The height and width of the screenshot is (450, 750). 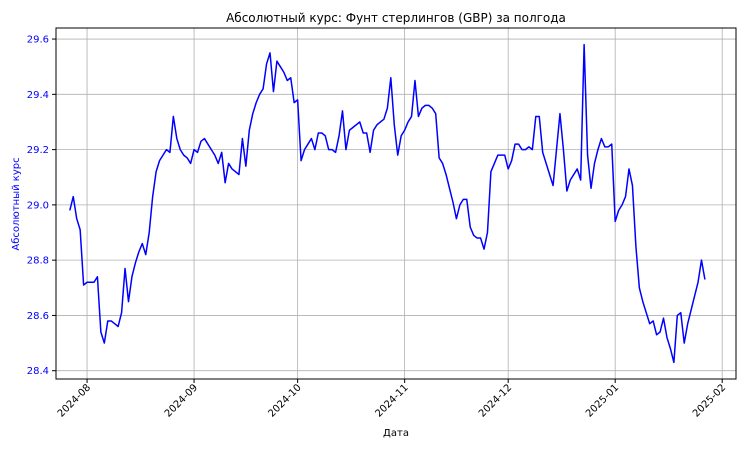 What do you see at coordinates (284, 400) in the screenshot?
I see `x-tick-label: 2024-10` at bounding box center [284, 400].